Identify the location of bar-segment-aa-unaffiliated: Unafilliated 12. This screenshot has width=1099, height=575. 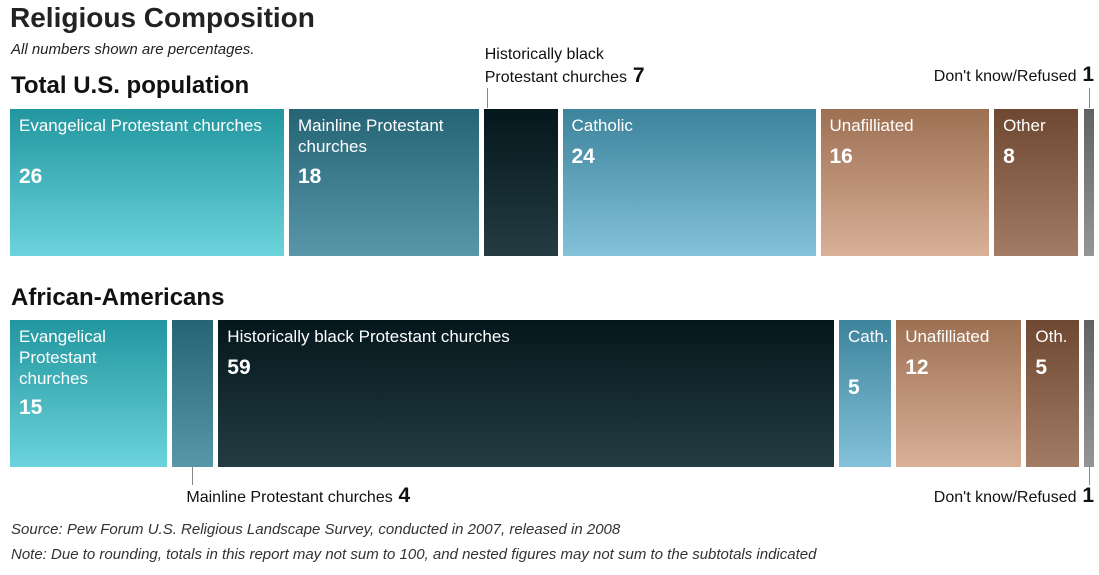
(959, 393).